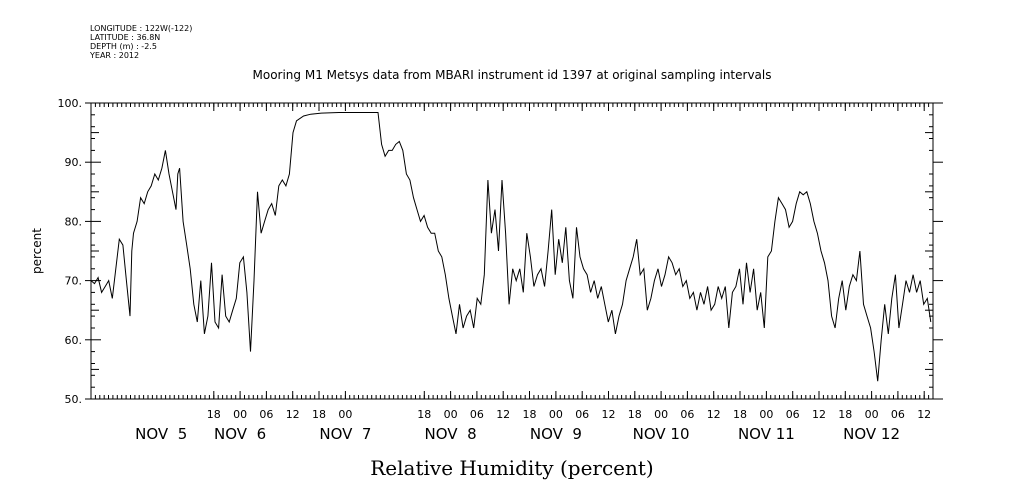 Image resolution: width=1009 pixels, height=504 pixels. What do you see at coordinates (141, 28) in the screenshot?
I see `longitude-label: LONGITUDE : 122W(-122)` at bounding box center [141, 28].